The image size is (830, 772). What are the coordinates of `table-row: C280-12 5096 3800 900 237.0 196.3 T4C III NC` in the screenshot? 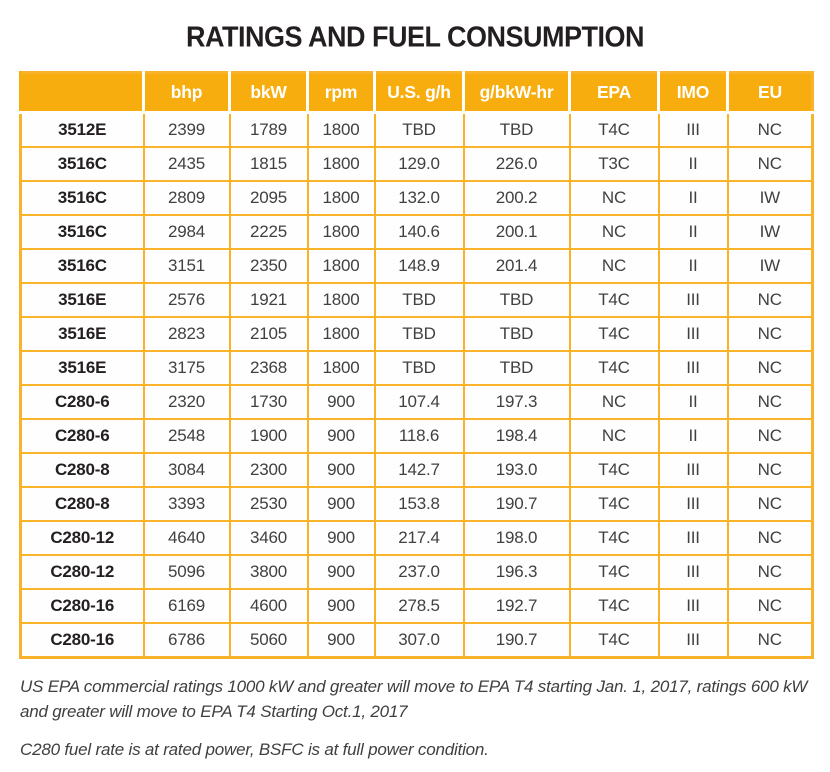 It's located at (416, 572).